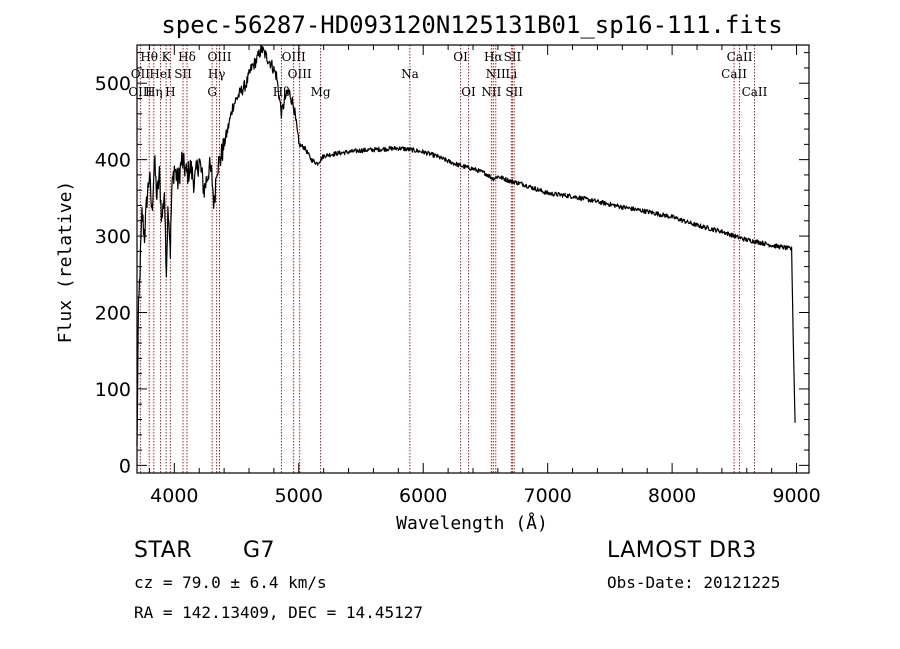 This screenshot has width=900, height=649. Describe the element at coordinates (160, 74) in the screenshot. I see `line-label: HeI` at that location.